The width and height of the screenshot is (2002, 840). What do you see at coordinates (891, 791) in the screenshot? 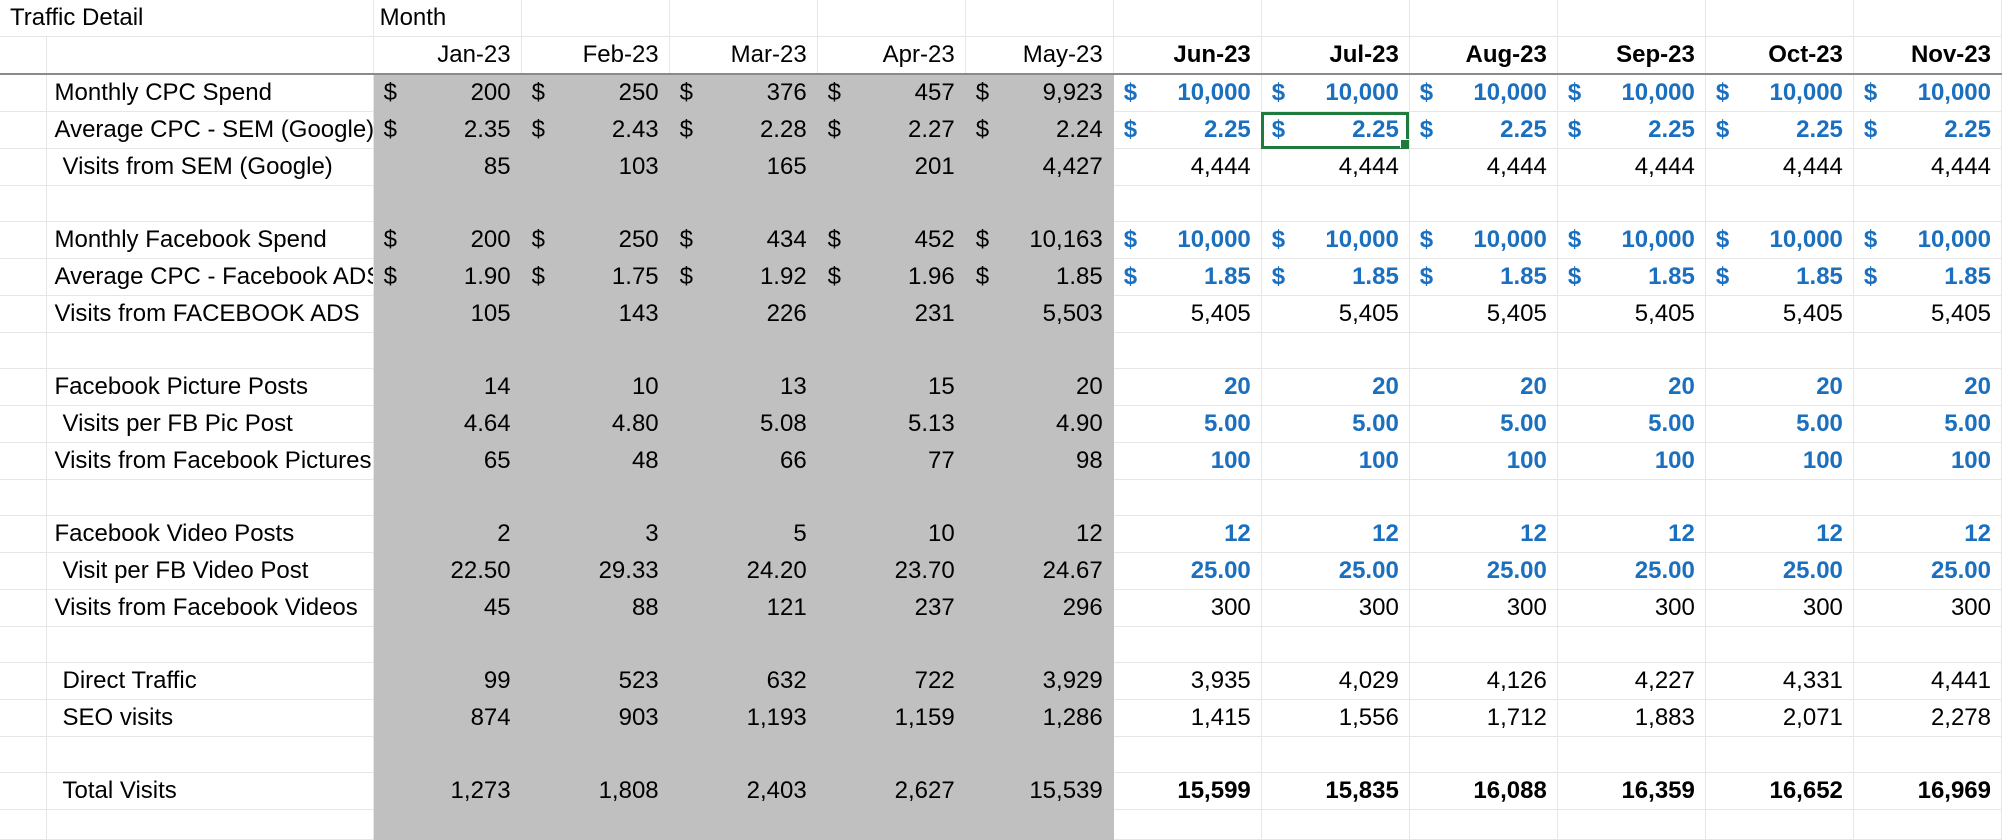
I see `value-cell: 2,627` at bounding box center [891, 791].